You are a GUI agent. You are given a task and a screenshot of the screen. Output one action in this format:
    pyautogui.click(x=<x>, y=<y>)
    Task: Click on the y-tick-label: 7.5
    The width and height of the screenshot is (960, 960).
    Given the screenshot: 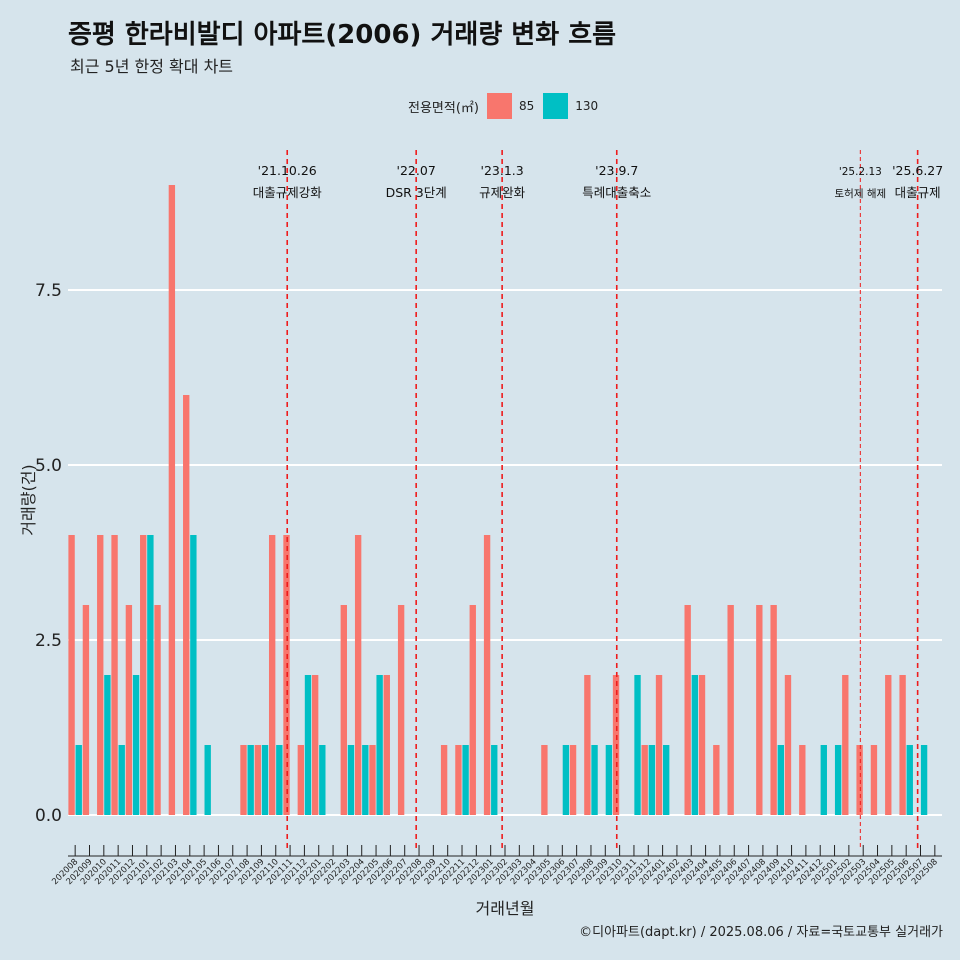 What is the action you would take?
    pyautogui.click(x=48, y=291)
    